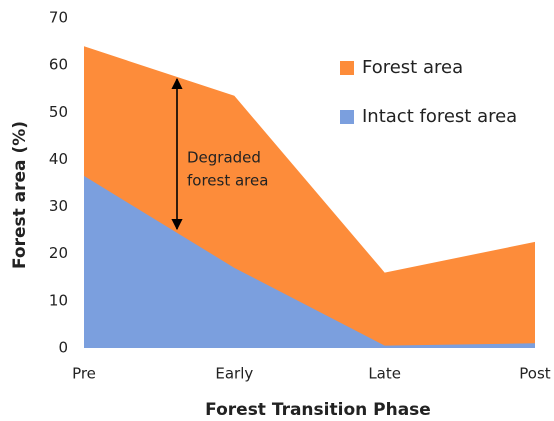  What do you see at coordinates (58, 112) in the screenshot?
I see `y-tick-label: 50` at bounding box center [58, 112].